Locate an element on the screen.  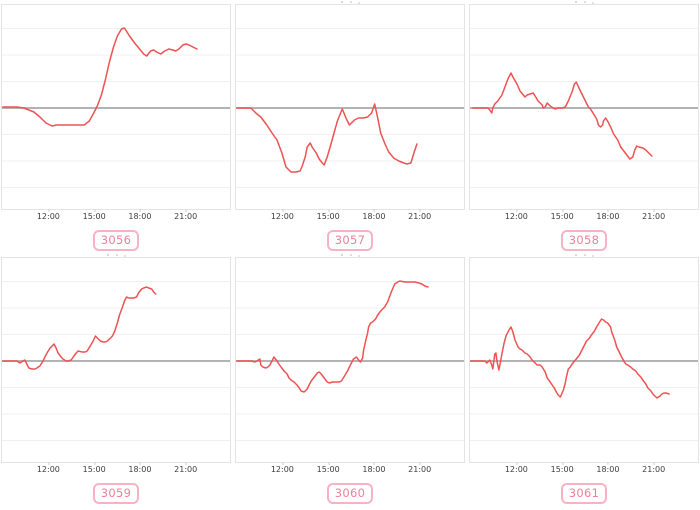
badge-row: 3059 is located at coordinates (116, 493).